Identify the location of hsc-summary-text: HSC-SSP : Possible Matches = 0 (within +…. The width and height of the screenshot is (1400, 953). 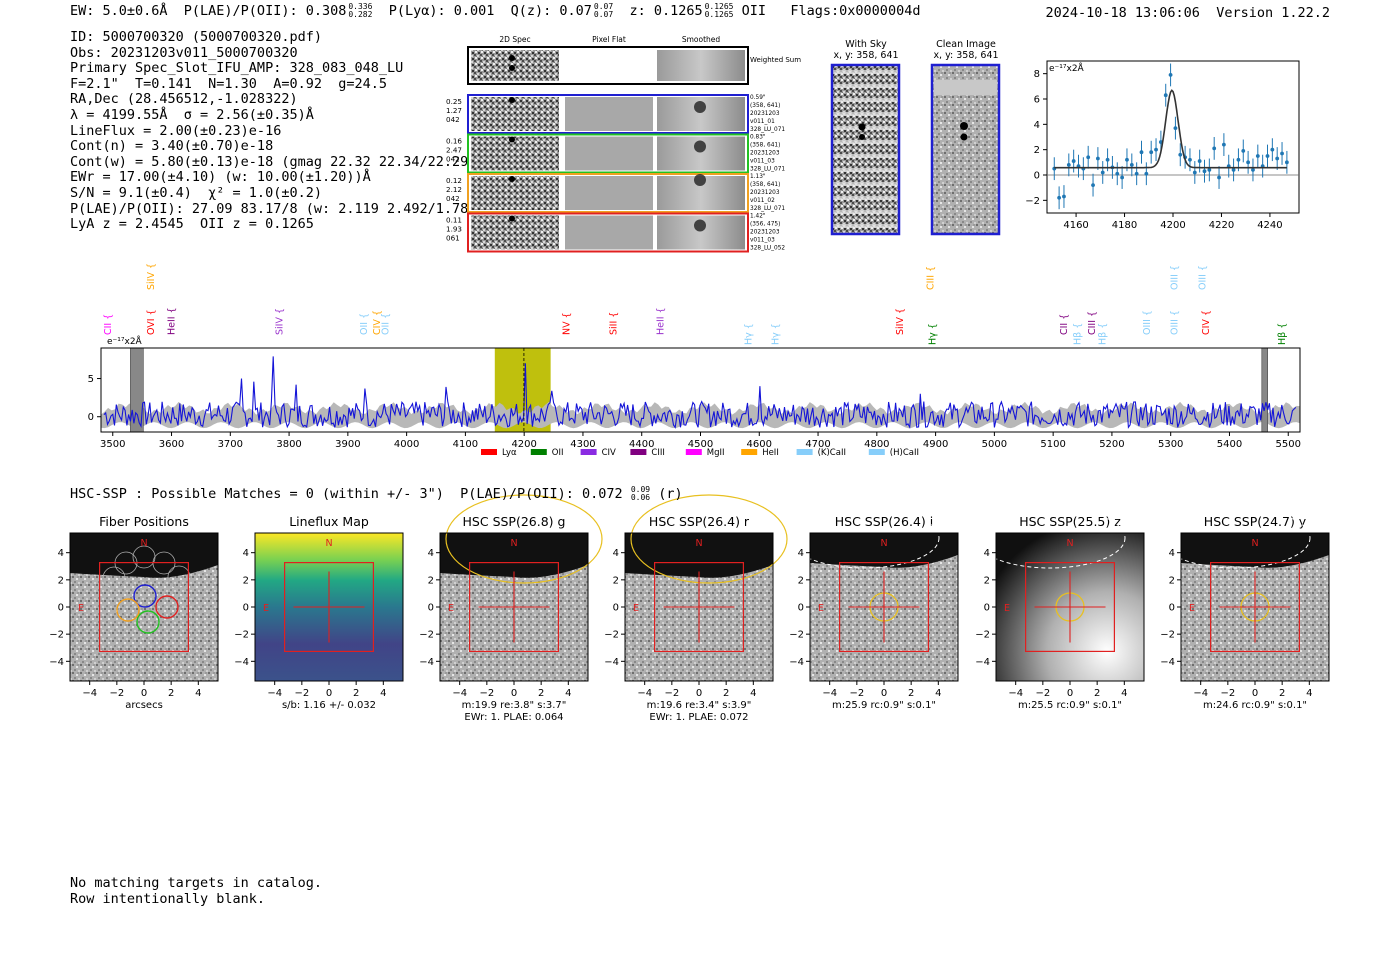
(346, 494).